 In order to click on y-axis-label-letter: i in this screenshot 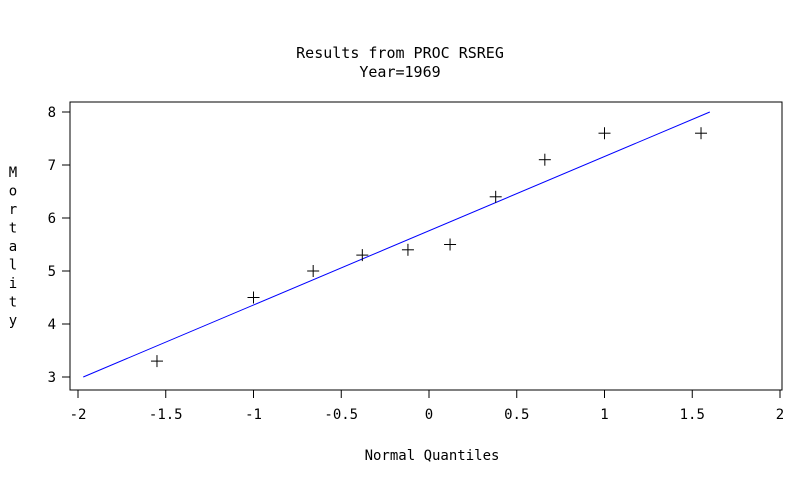, I will do `click(13, 284)`.